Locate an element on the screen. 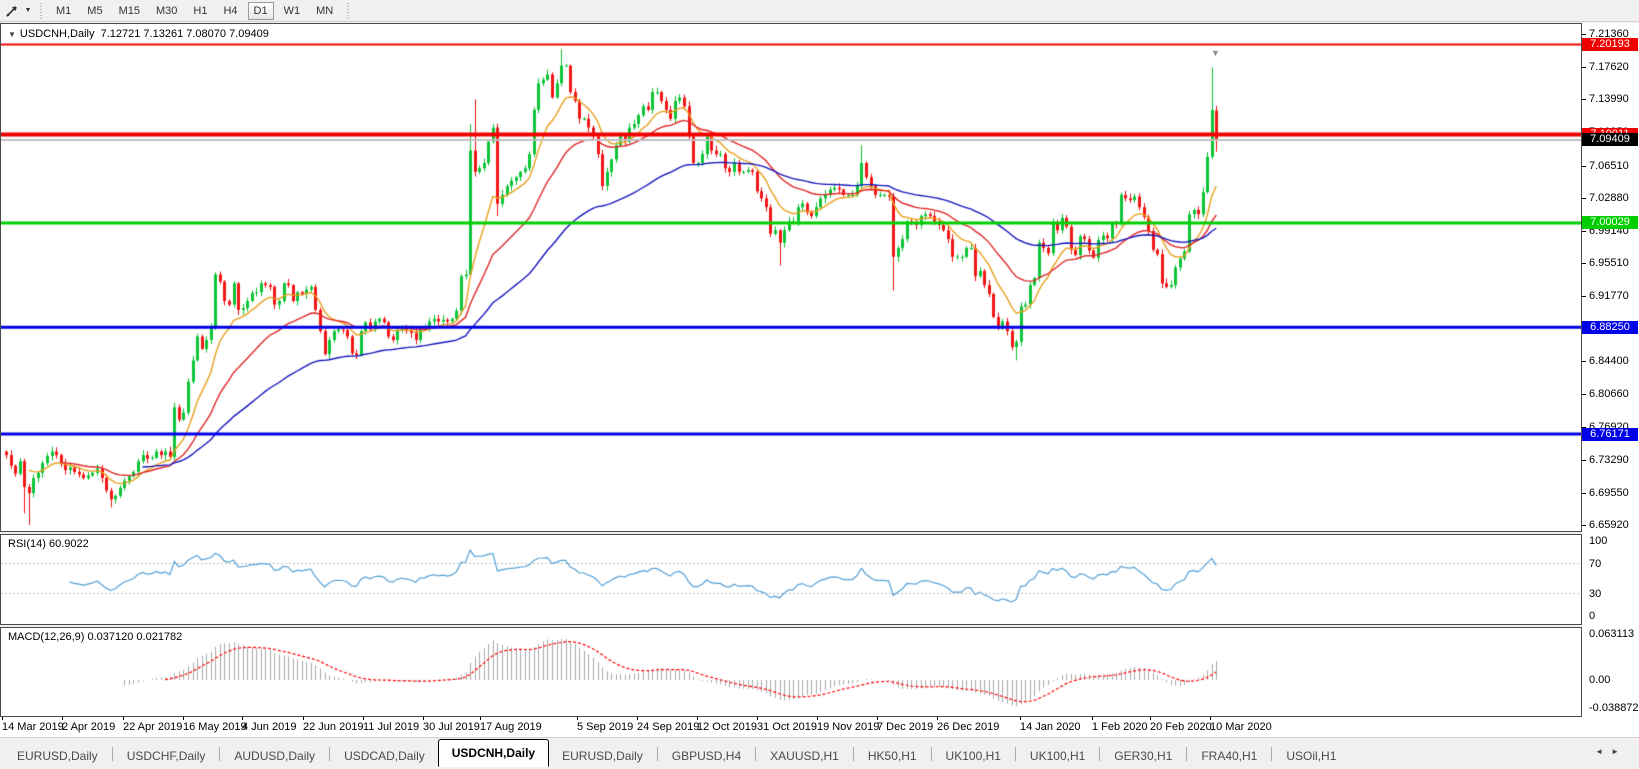  timeframe-h4-button: H4 is located at coordinates (230, 10).